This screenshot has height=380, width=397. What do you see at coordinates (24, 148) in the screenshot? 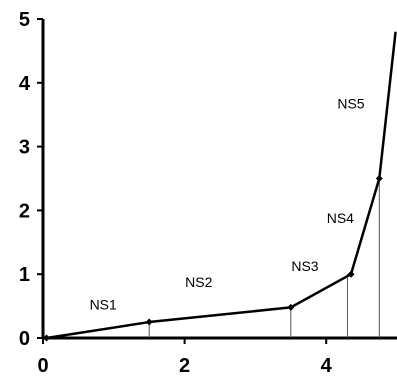
I see `y-tick-label: 3` at bounding box center [24, 148].